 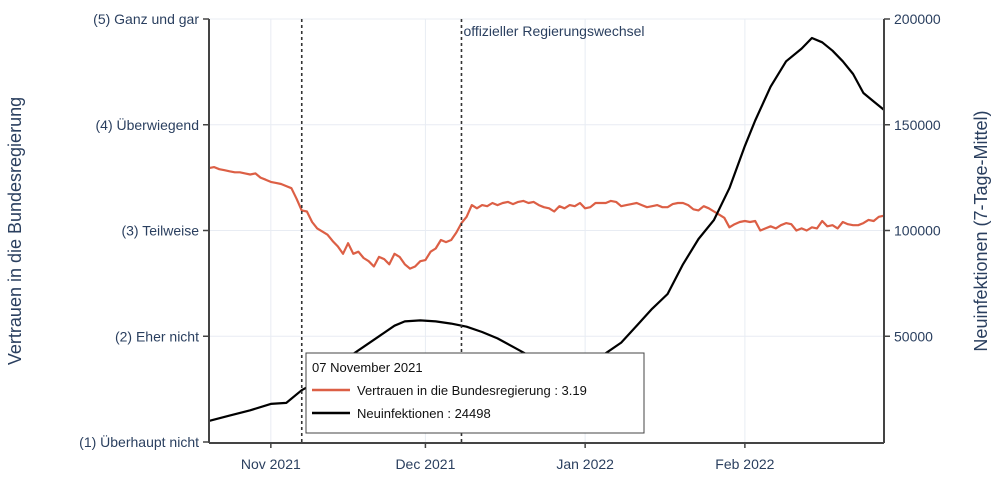 What do you see at coordinates (139, 441) in the screenshot?
I see `y-left-tick-label-0: (1) Überhaupt nicht` at bounding box center [139, 441].